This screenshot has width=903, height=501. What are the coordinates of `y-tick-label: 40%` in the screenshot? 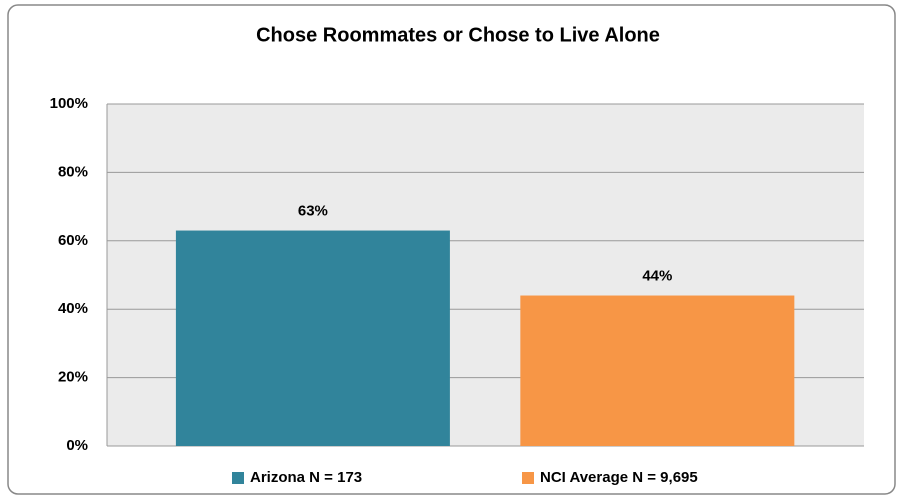 It's located at (73, 308).